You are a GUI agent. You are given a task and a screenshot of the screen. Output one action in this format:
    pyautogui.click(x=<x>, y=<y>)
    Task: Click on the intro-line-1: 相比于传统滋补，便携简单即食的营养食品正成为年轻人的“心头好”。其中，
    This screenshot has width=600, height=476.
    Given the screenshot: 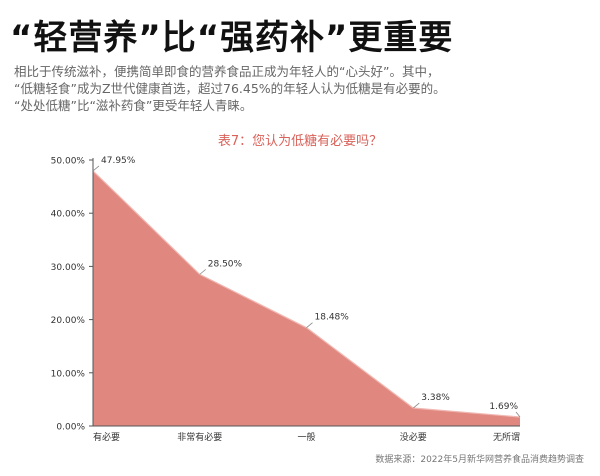 What is the action you would take?
    pyautogui.click(x=227, y=71)
    